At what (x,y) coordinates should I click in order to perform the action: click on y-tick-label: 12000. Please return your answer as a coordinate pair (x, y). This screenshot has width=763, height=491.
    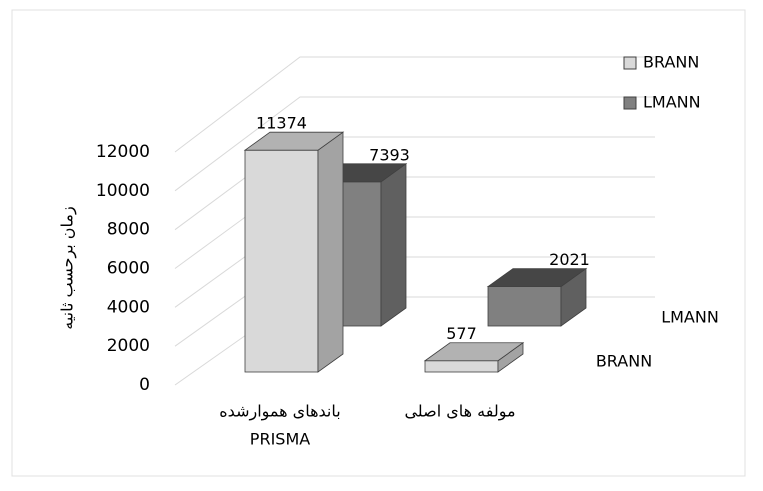
    Looking at the image, I should click on (123, 152).